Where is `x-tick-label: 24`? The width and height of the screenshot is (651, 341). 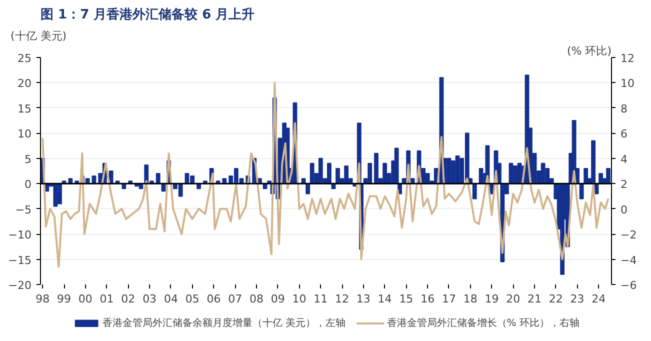
x-tick-label: 24 is located at coordinates (599, 299).